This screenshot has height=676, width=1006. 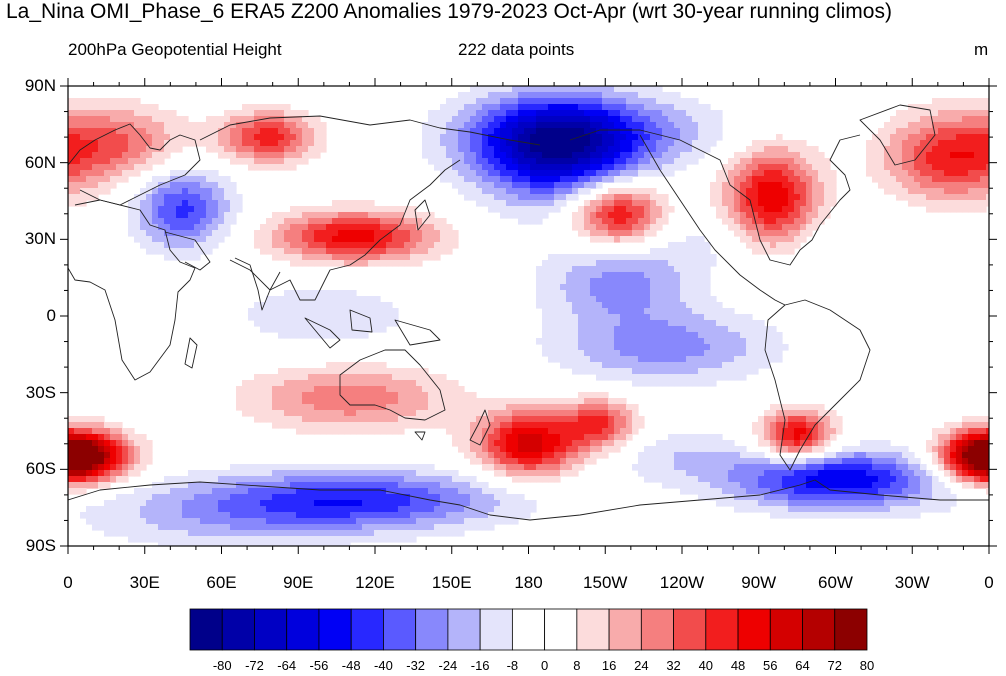 I want to click on colorbar-tick-label: -40, so click(x=383, y=665).